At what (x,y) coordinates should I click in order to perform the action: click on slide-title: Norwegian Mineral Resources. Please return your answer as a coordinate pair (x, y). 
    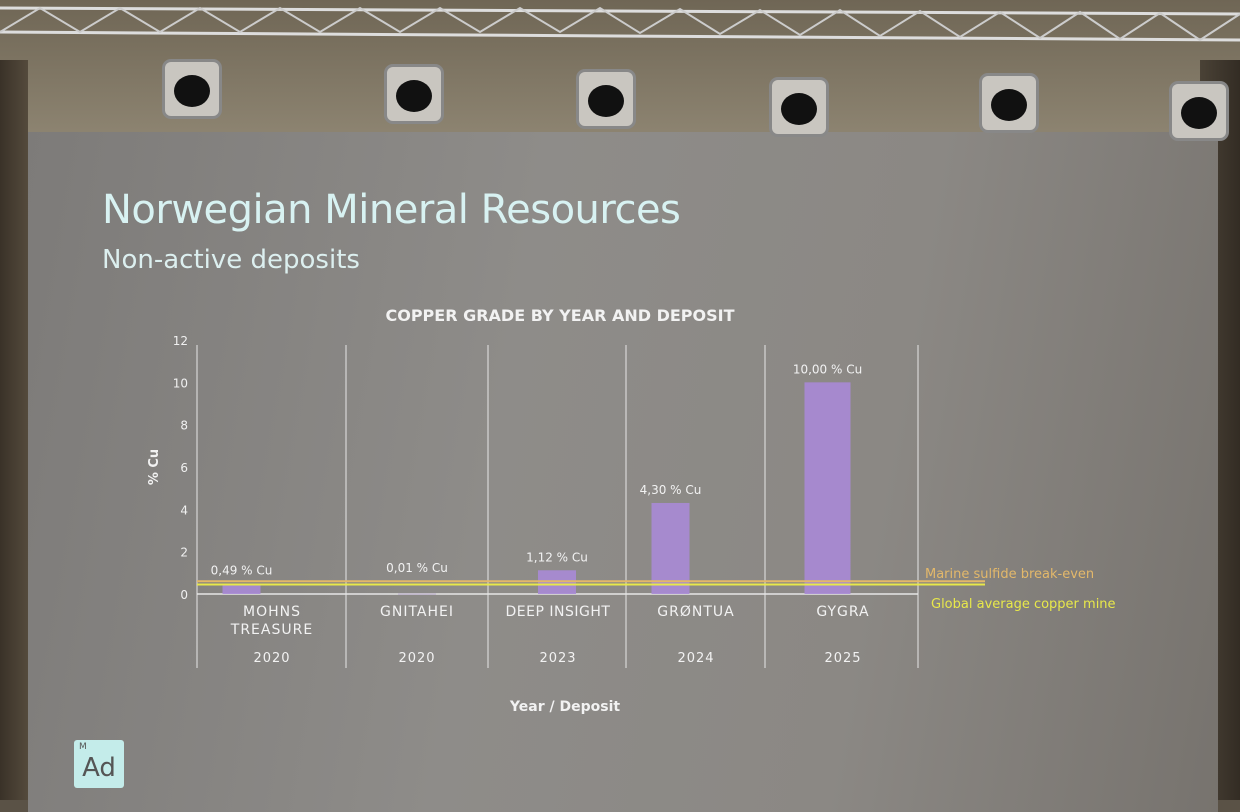
    Looking at the image, I should click on (391, 210).